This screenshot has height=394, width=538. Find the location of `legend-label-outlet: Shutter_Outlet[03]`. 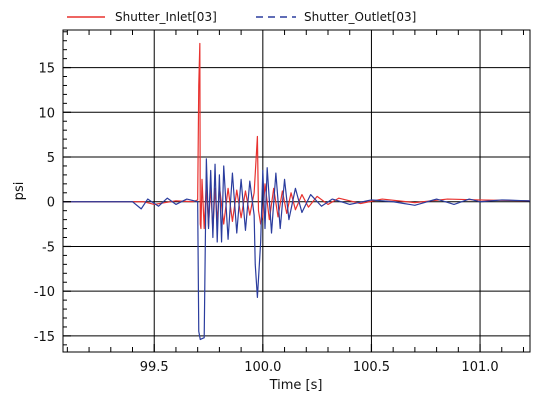

legend-label-outlet: Shutter_Outlet[03] is located at coordinates (360, 17).